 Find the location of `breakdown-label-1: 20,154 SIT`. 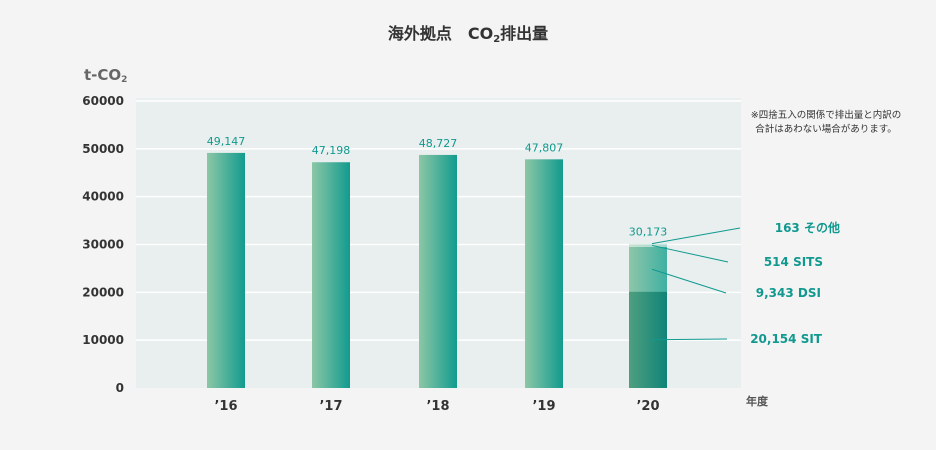

breakdown-label-1: 20,154 SIT is located at coordinates (786, 339).